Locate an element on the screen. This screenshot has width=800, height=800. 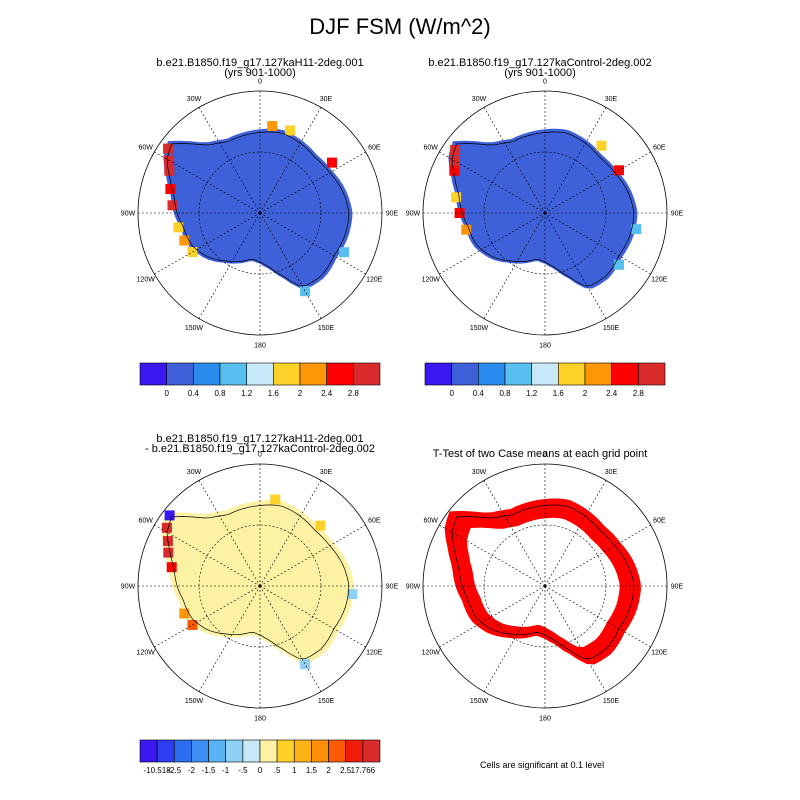
panel-1-title-line1: b.e21.B1850.f19_g17.127kaH11-2deg.001 is located at coordinates (260, 63).